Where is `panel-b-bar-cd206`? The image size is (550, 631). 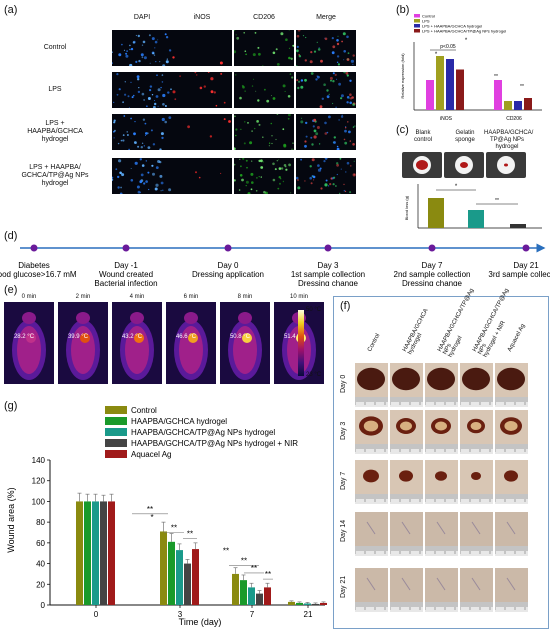
panel-b-bar-cd206 is located at coordinates (508, 105).